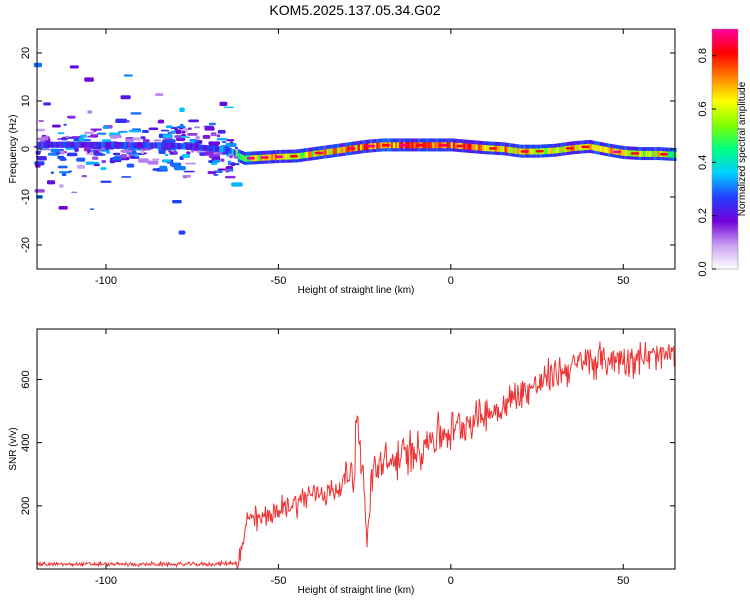 This screenshot has height=600, width=750. Describe the element at coordinates (13, 149) in the screenshot. I see `spectrogram-y-axis-title: Frequency (Hz)` at that location.